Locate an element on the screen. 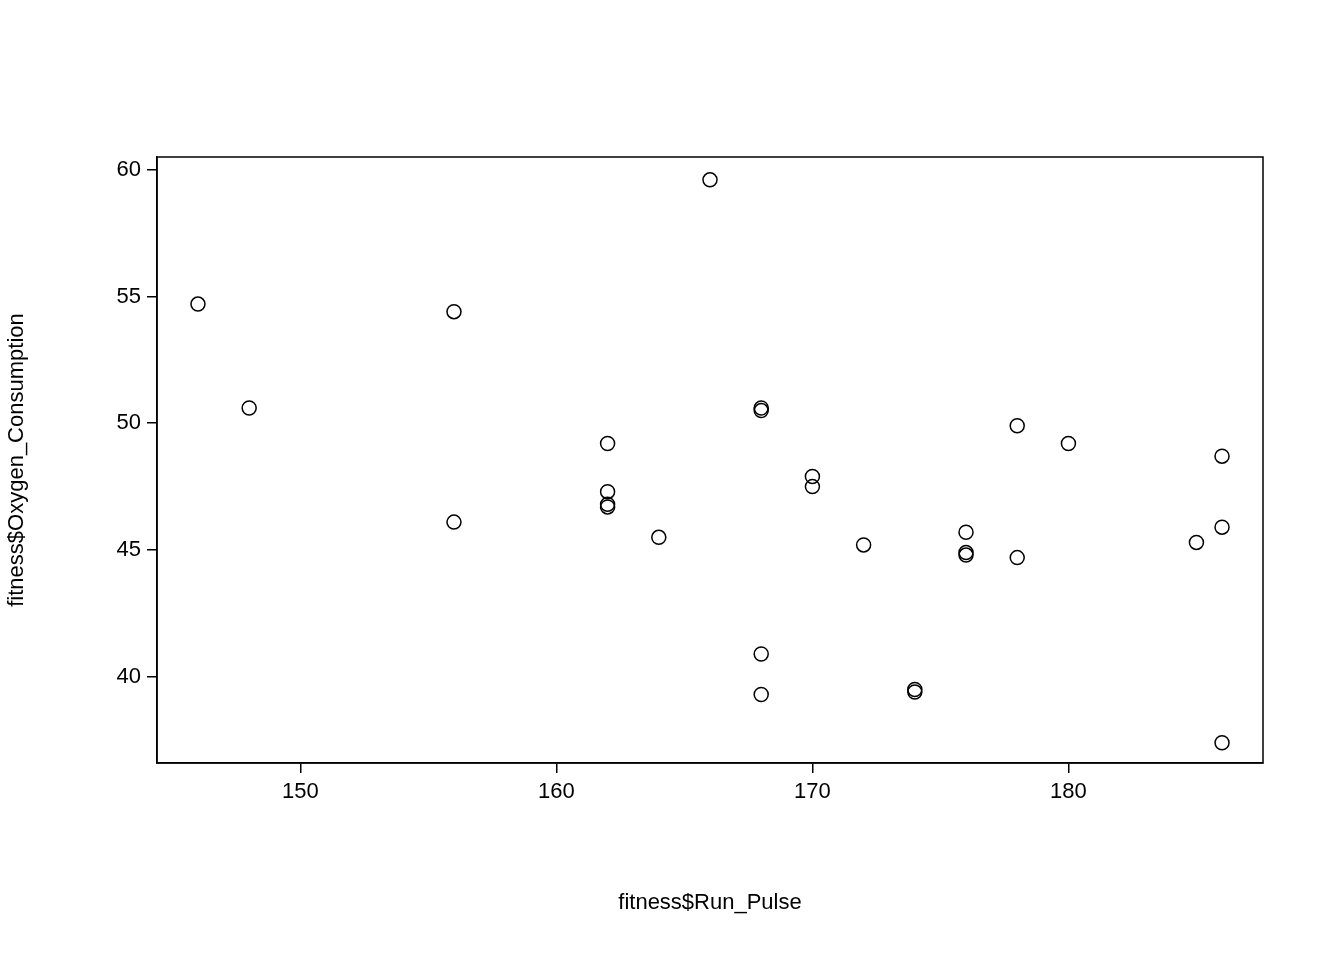 The image size is (1344, 960). x-tick-label: 170 is located at coordinates (812, 791).